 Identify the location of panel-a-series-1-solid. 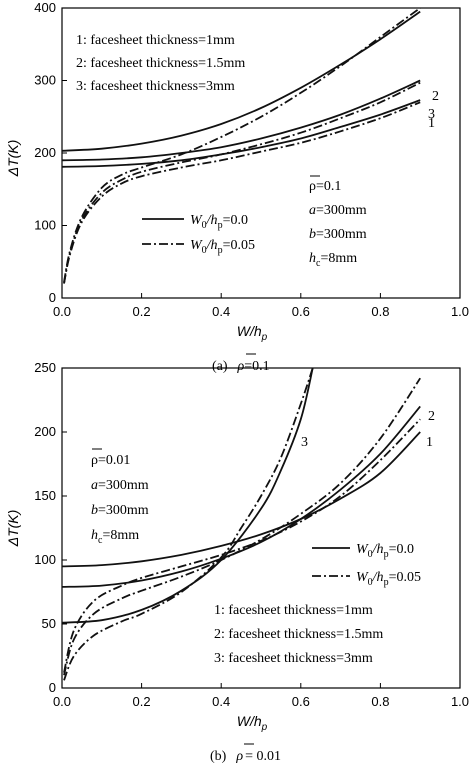
(241, 133).